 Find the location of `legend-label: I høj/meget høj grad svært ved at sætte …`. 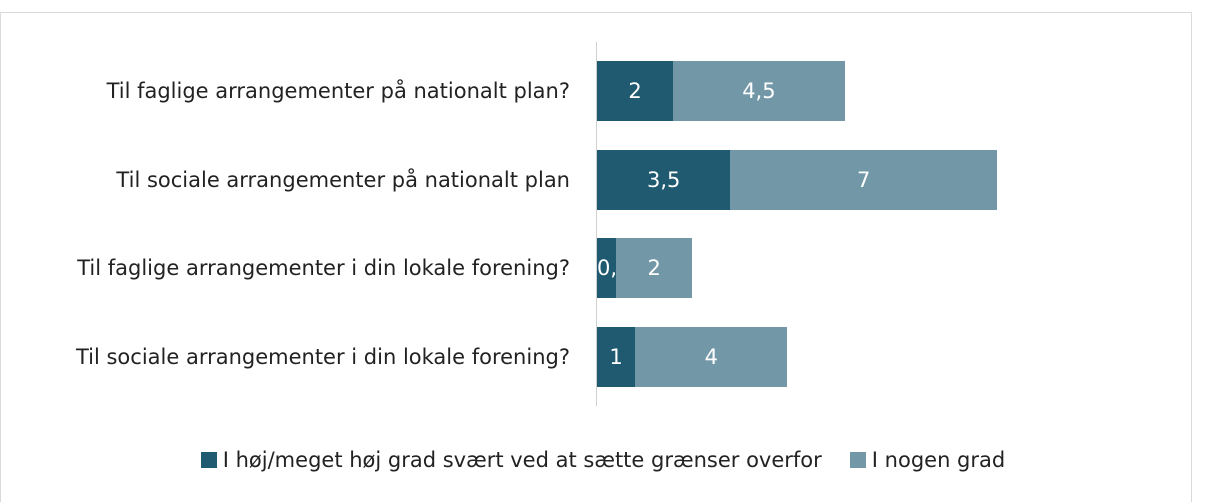

legend-label: I høj/meget høj grad svært ved at sætte … is located at coordinates (522, 460).